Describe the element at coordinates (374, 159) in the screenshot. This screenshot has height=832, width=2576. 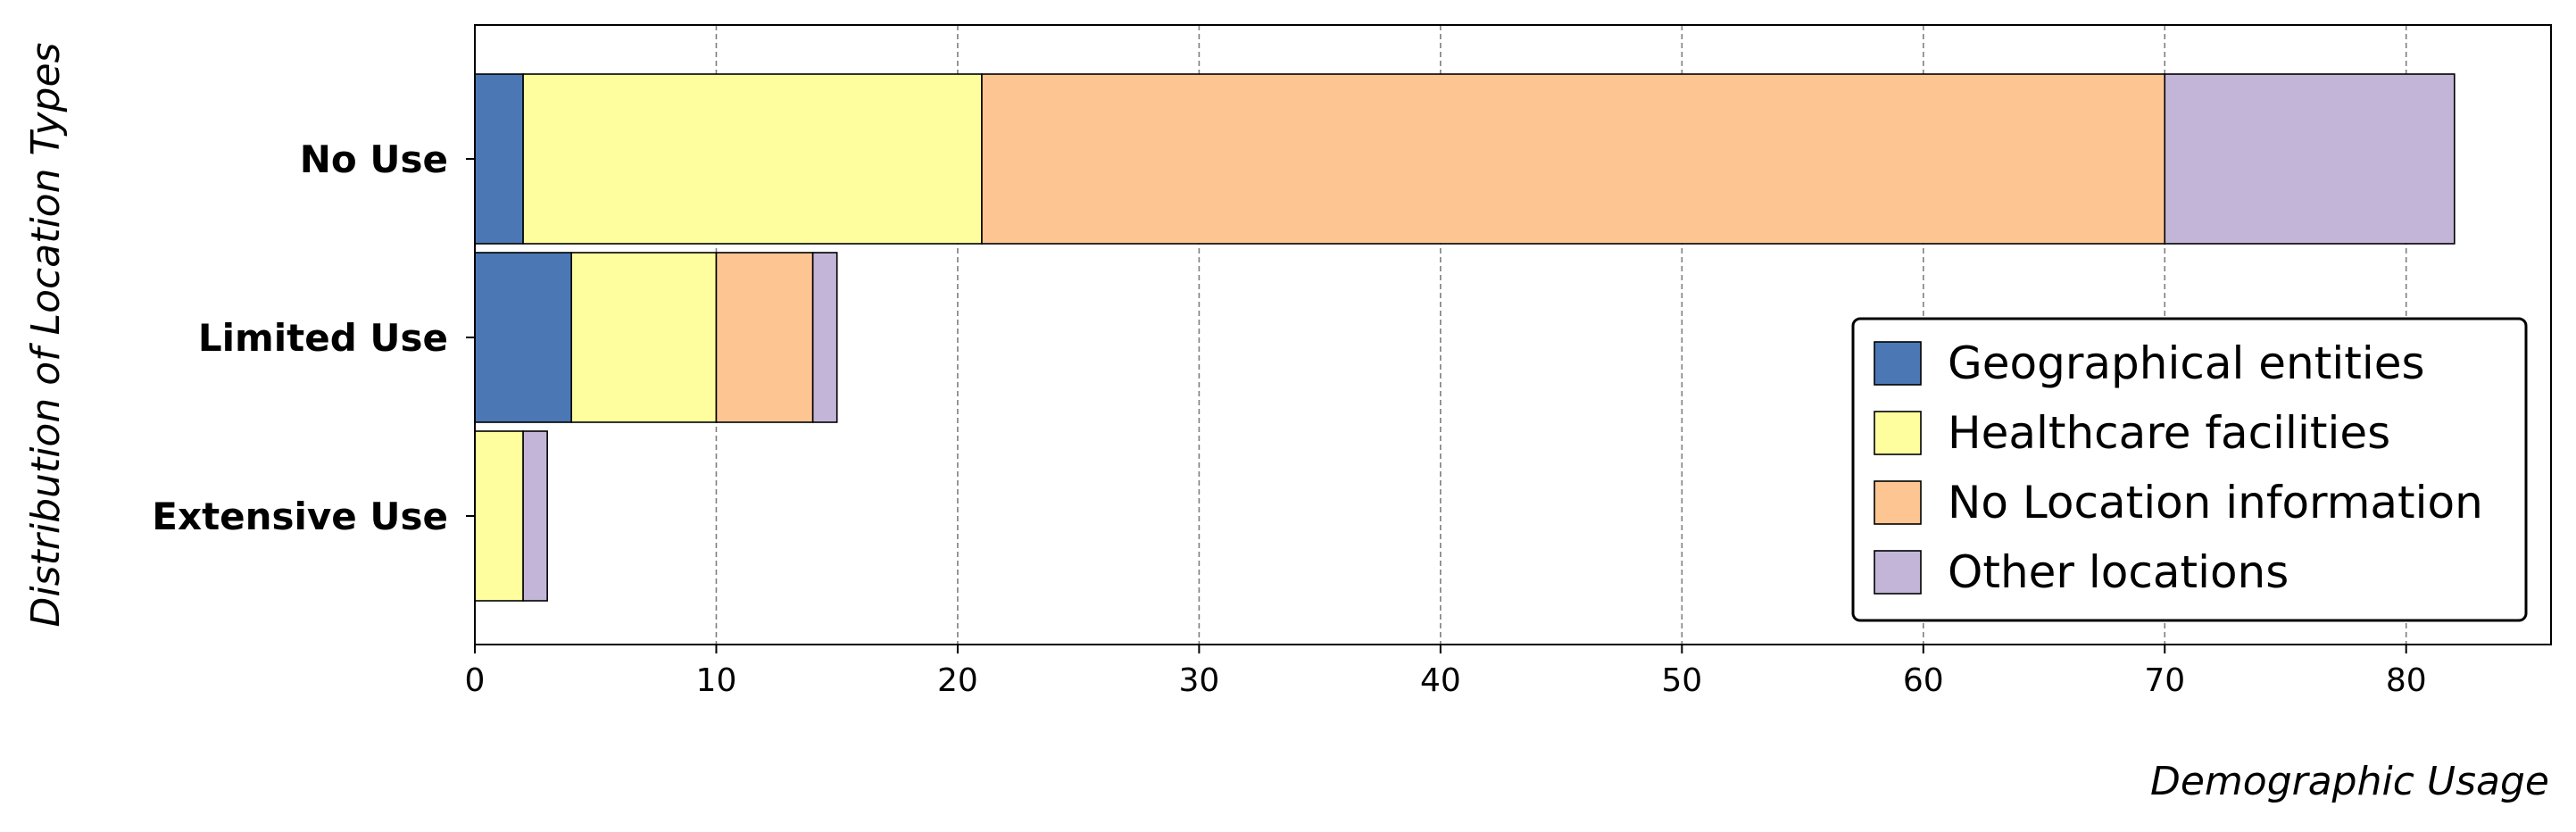
I see `category-label: No Use` at that location.